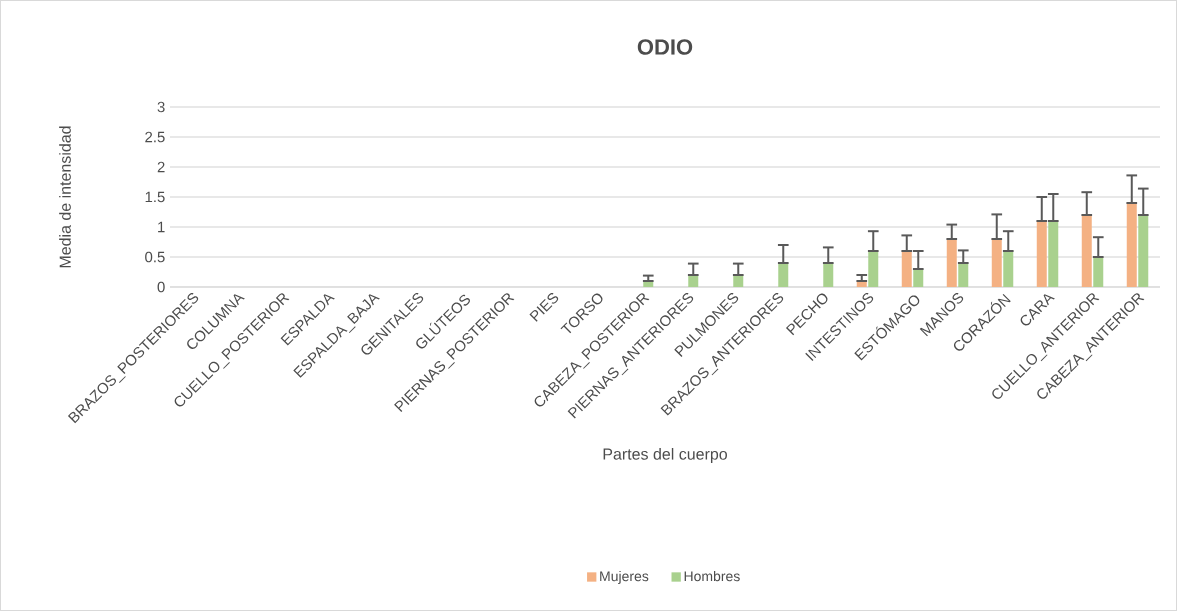 Image resolution: width=1177 pixels, height=611 pixels. I want to click on chart-title: ODIO, so click(665, 47).